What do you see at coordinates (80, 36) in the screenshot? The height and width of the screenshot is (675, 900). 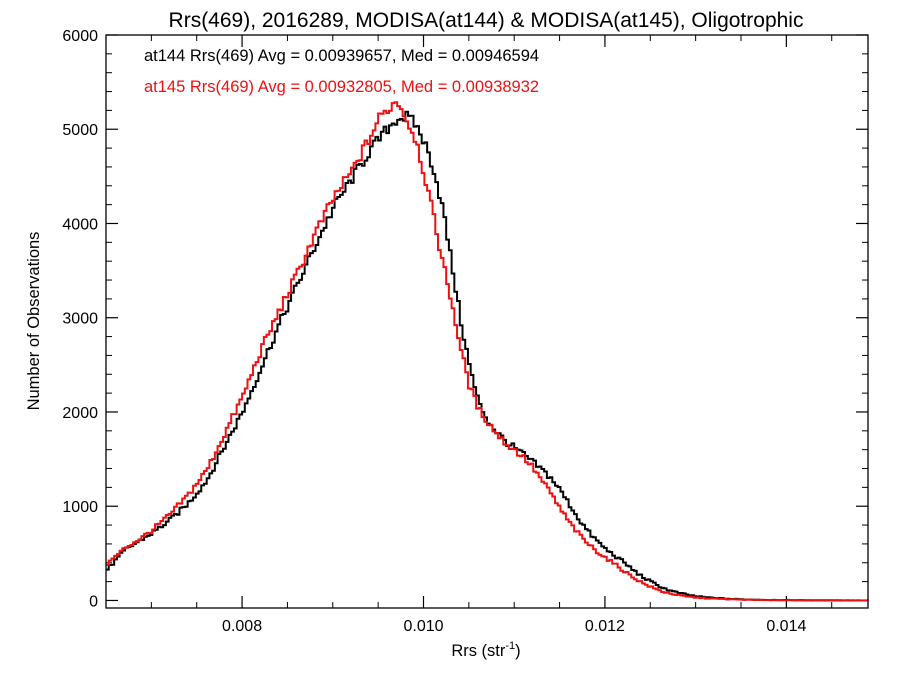 I see `y-tick-label: 6000` at bounding box center [80, 36].